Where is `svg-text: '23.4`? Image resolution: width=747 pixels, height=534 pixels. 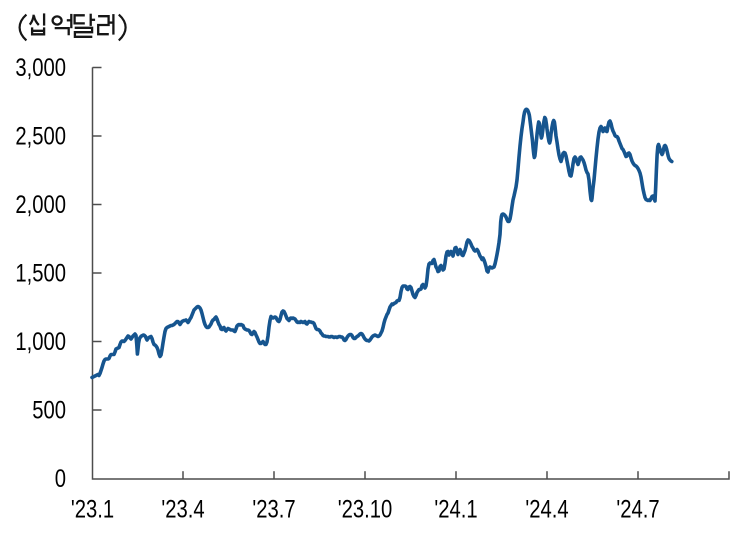 svg-text: '23.4 is located at coordinates (182, 508).